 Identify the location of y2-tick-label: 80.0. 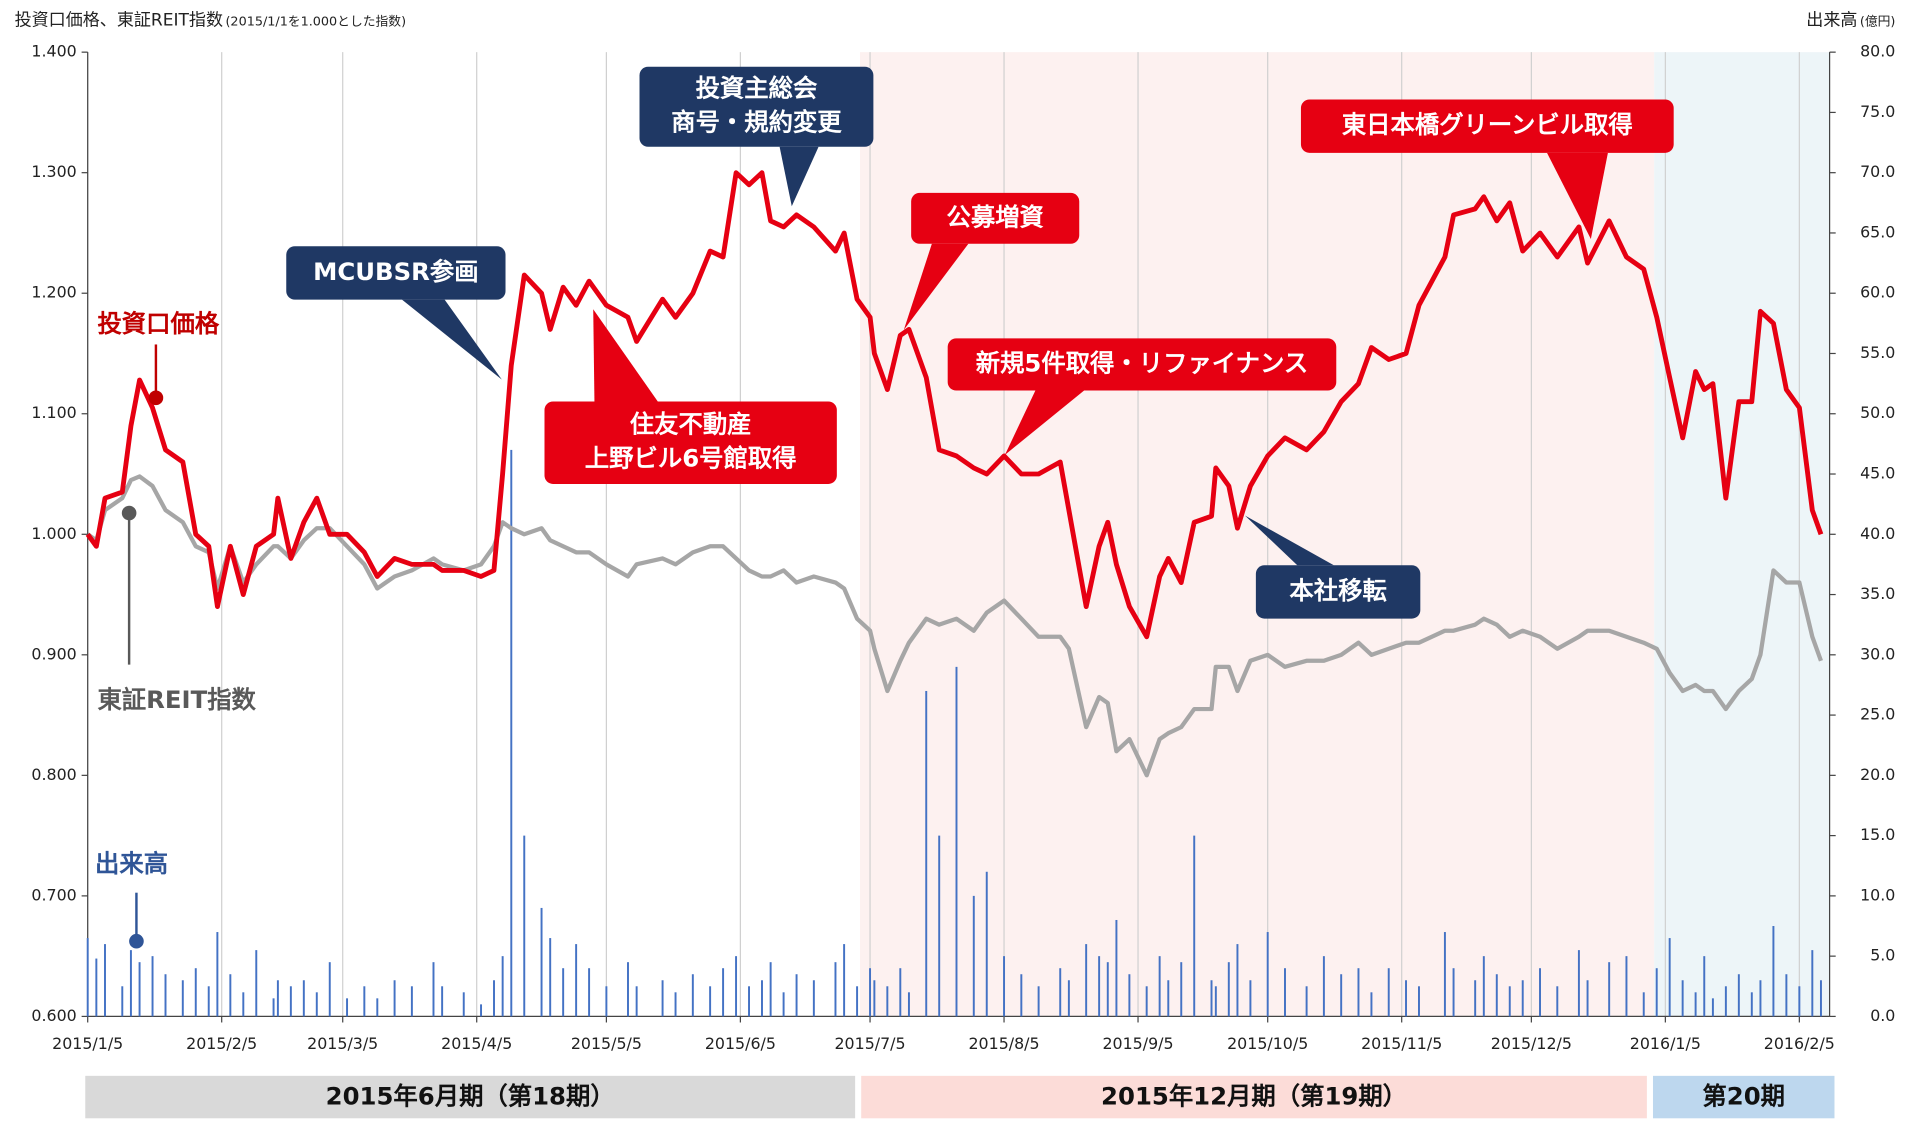
(1877, 51).